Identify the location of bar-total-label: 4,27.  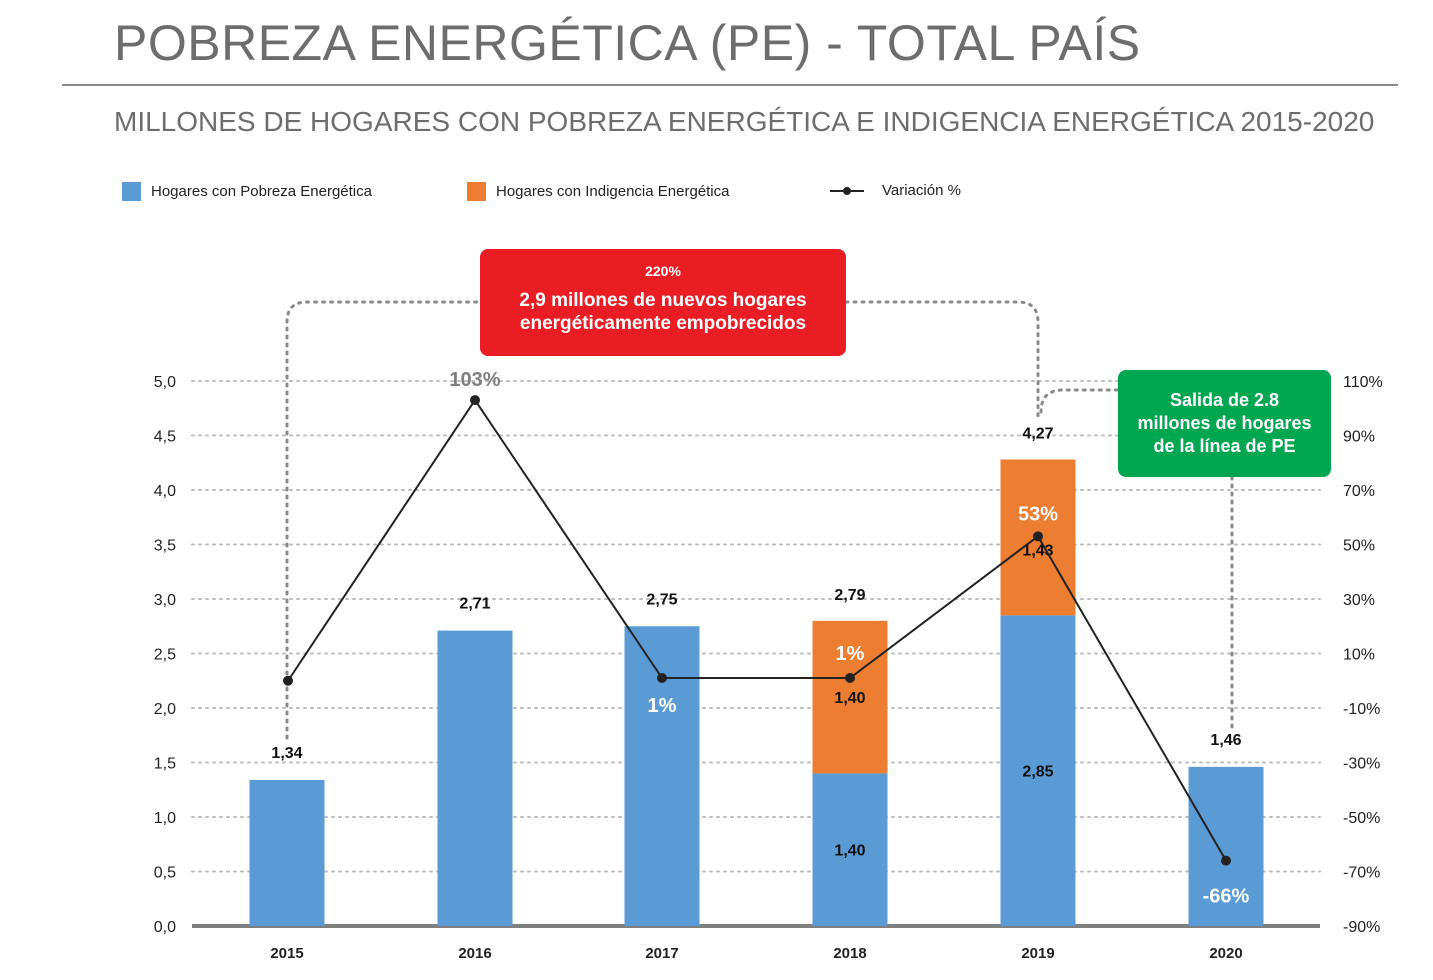
(1037, 434).